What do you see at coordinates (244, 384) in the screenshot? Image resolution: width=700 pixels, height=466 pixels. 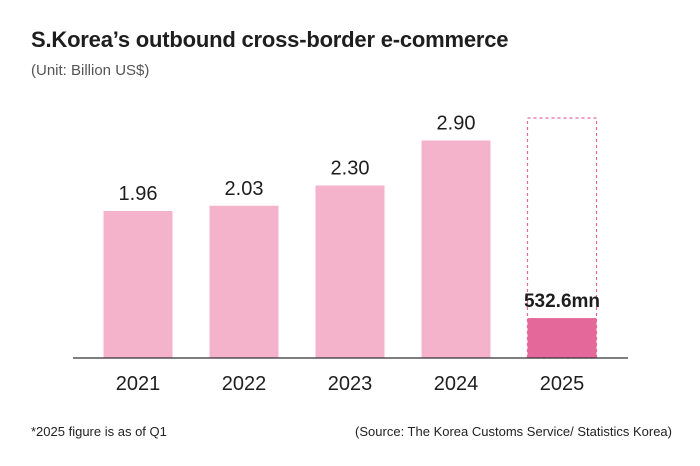 I see `x-tick-label-2022: 2022` at bounding box center [244, 384].